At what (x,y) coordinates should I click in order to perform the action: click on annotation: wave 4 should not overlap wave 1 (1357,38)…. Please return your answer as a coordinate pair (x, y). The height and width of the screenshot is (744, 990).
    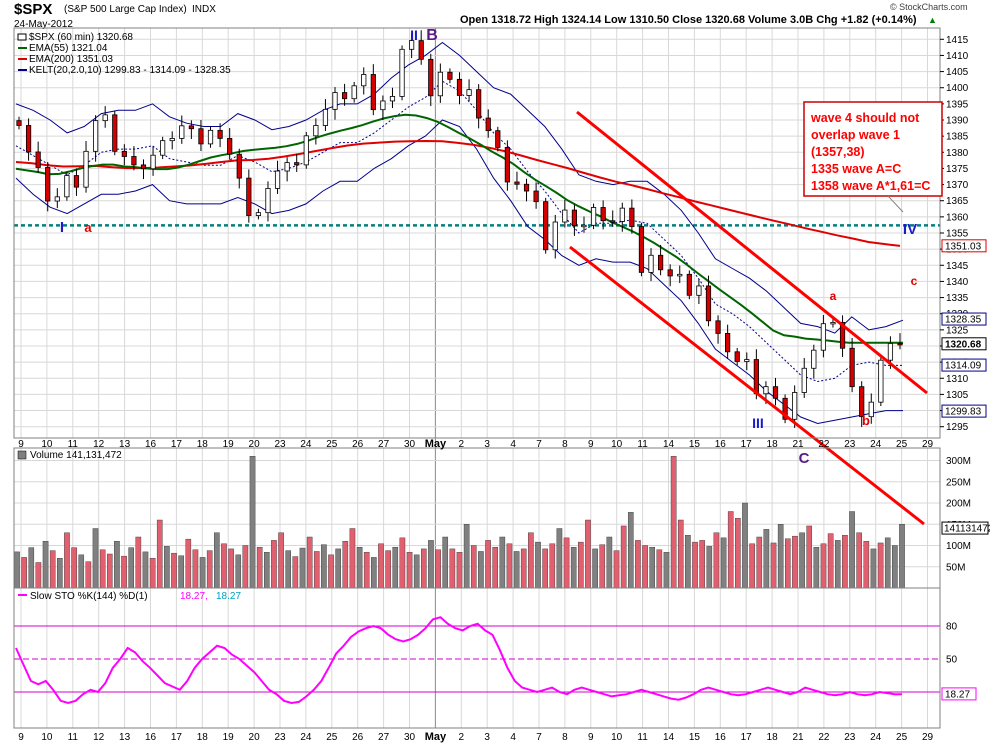
    Looking at the image, I should click on (873, 157).